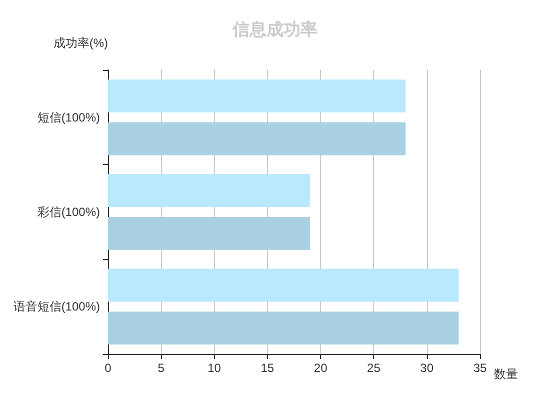 This screenshot has width=550, height=420. Describe the element at coordinates (374, 368) in the screenshot. I see `x-tick-label: 25` at that location.